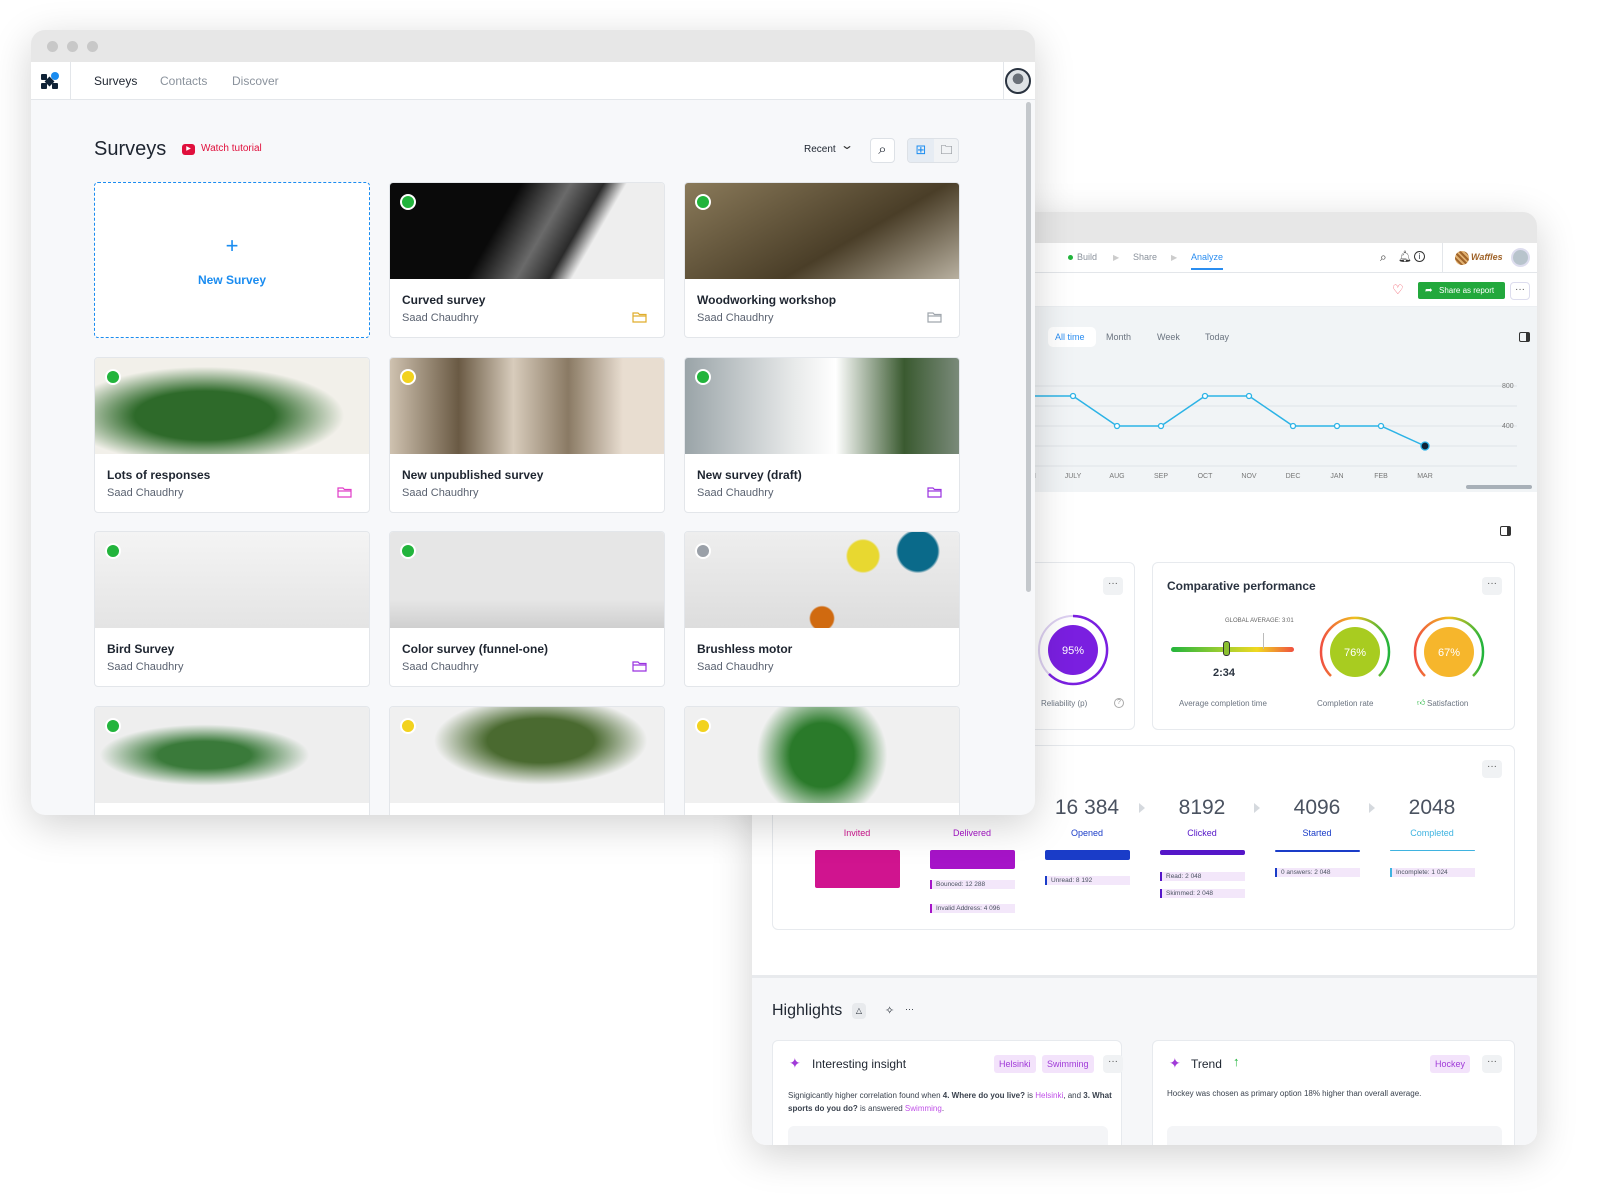 The width and height of the screenshot is (1600, 1200). What do you see at coordinates (1508, 426) in the screenshot?
I see `y-tick-label: 400` at bounding box center [1508, 426].